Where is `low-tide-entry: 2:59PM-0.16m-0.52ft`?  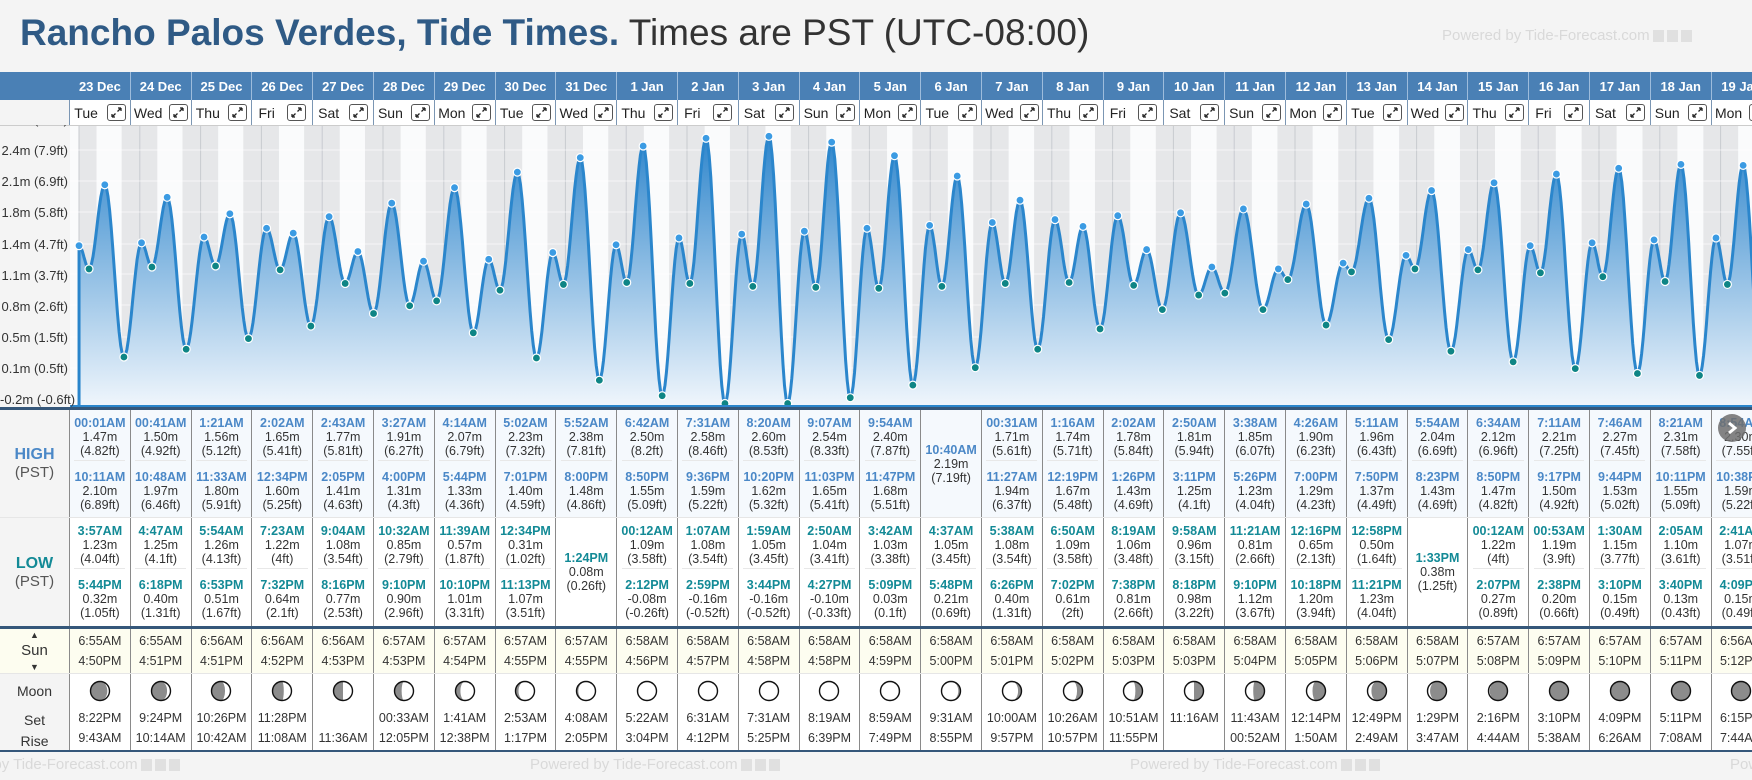
low-tide-entry: 2:59PM-0.16m-0.52ft is located at coordinates (708, 599).